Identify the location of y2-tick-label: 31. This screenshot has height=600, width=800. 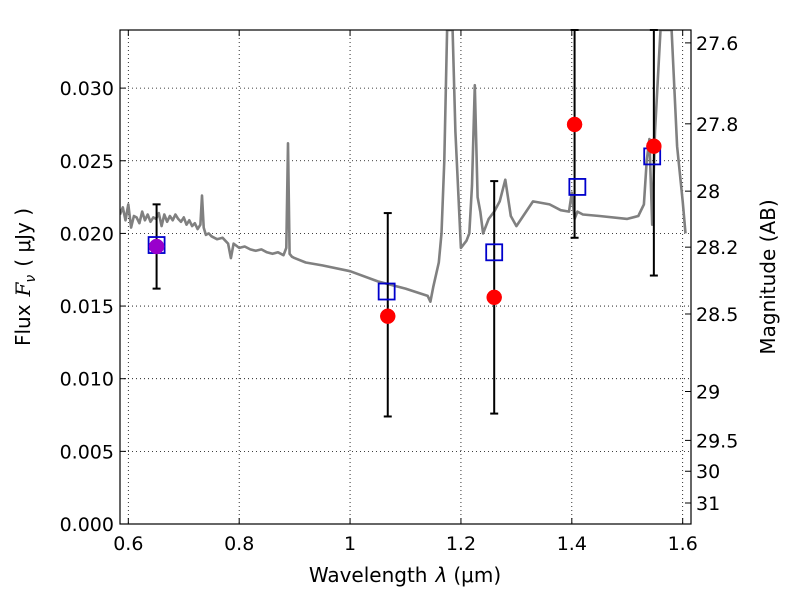
(708, 504).